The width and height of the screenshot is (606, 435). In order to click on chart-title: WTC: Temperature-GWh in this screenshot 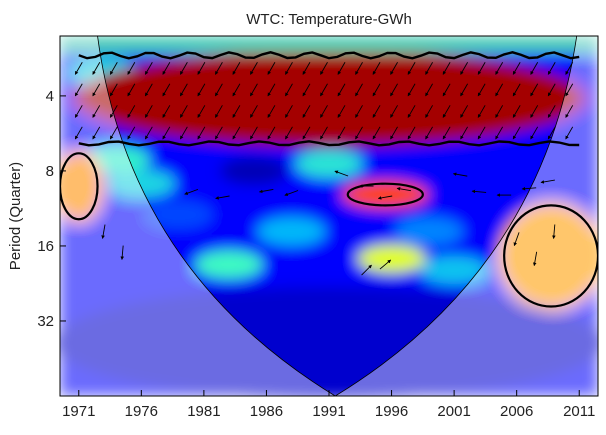, I will do `click(329, 19)`.